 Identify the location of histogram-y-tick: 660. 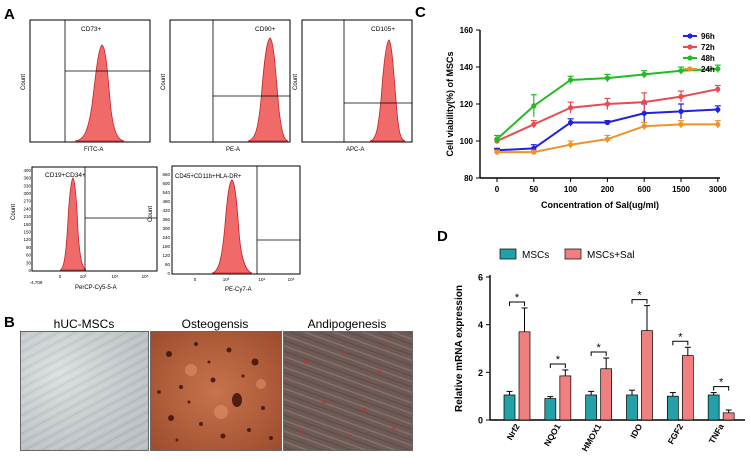
(166, 174).